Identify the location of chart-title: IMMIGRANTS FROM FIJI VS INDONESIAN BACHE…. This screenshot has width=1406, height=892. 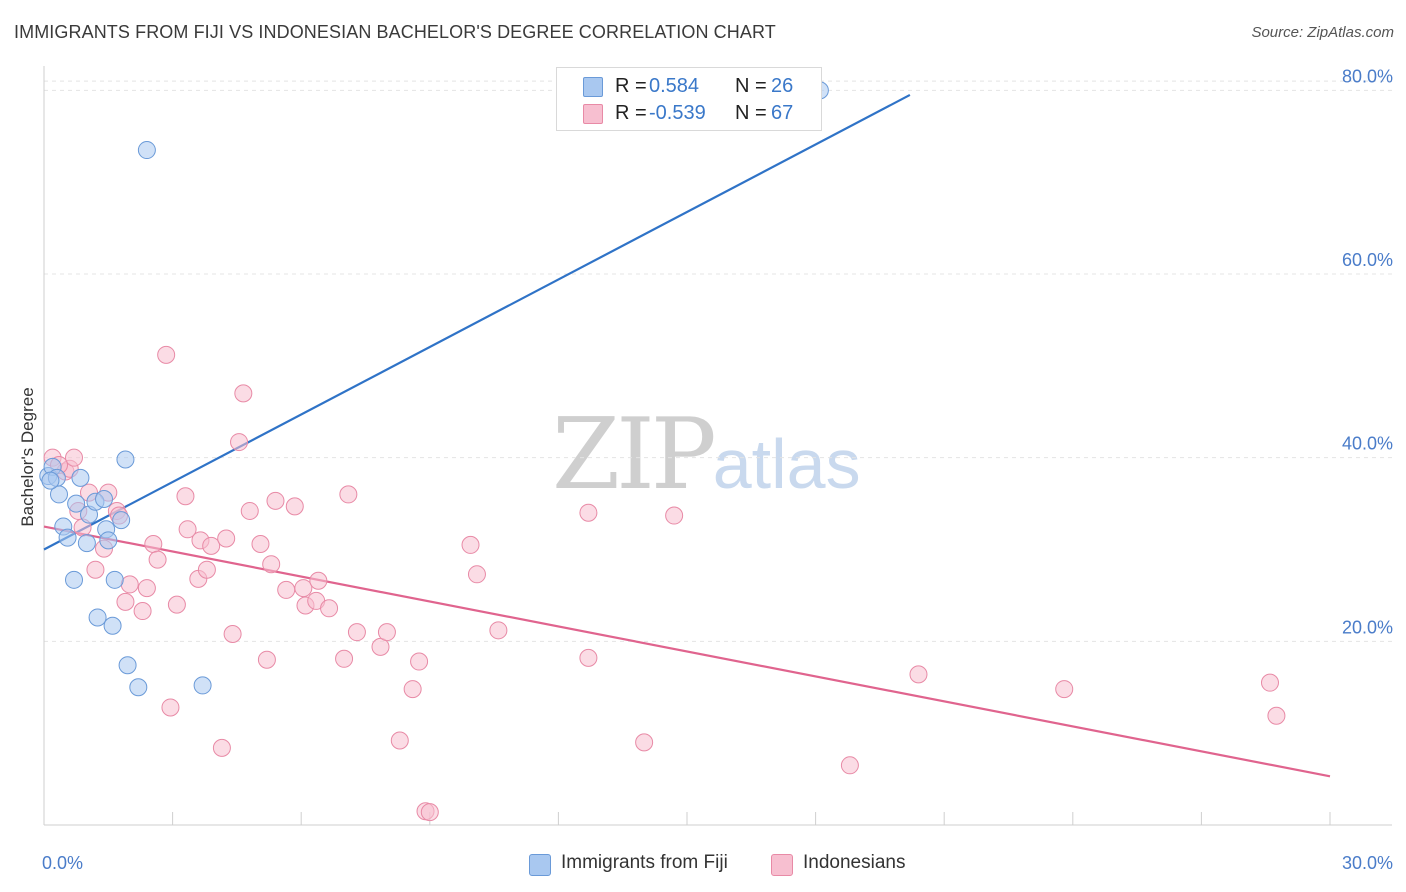
(395, 32).